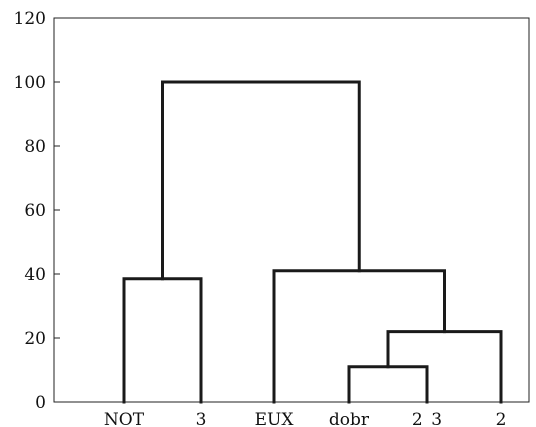 This screenshot has height=427, width=536. What do you see at coordinates (501, 418) in the screenshot?
I see `leaf-label: 2` at bounding box center [501, 418].